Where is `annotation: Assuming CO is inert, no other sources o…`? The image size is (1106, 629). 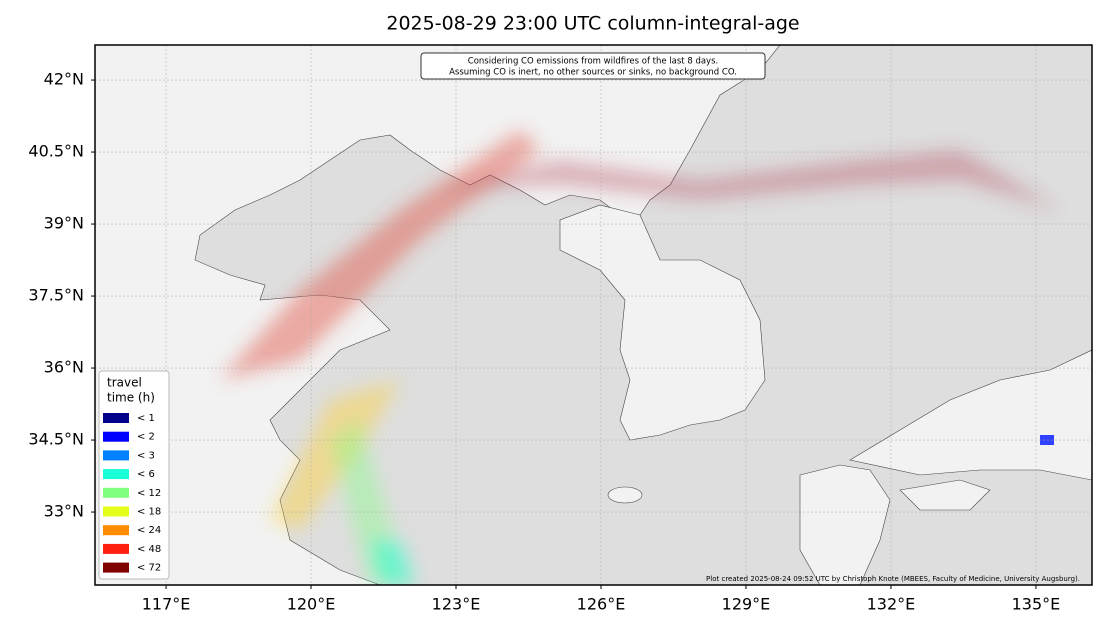 annotation: Assuming CO is inert, no other sources o… is located at coordinates (593, 73).